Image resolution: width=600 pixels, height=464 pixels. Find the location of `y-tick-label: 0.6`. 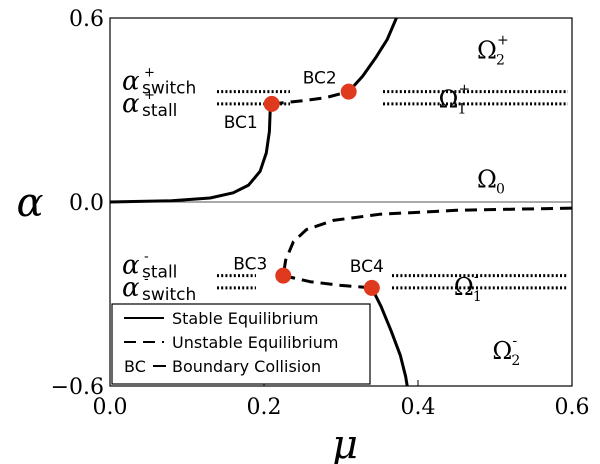

y-tick-label: 0.6 is located at coordinates (86, 19).